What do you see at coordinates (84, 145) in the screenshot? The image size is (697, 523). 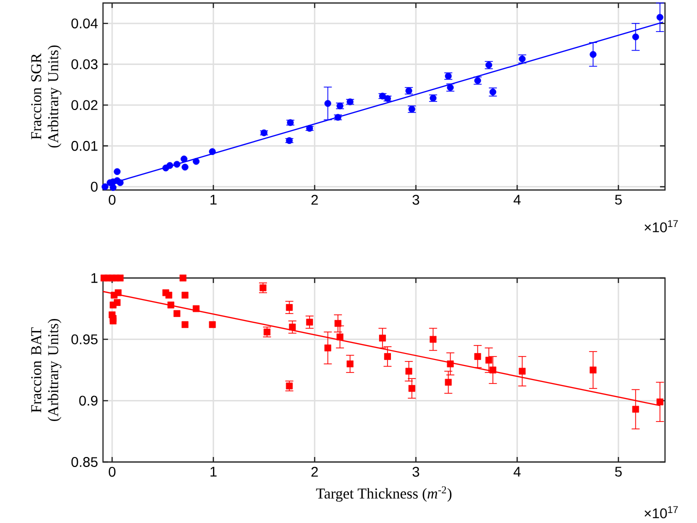 I see `y-tick-label: 0.01` at bounding box center [84, 145].